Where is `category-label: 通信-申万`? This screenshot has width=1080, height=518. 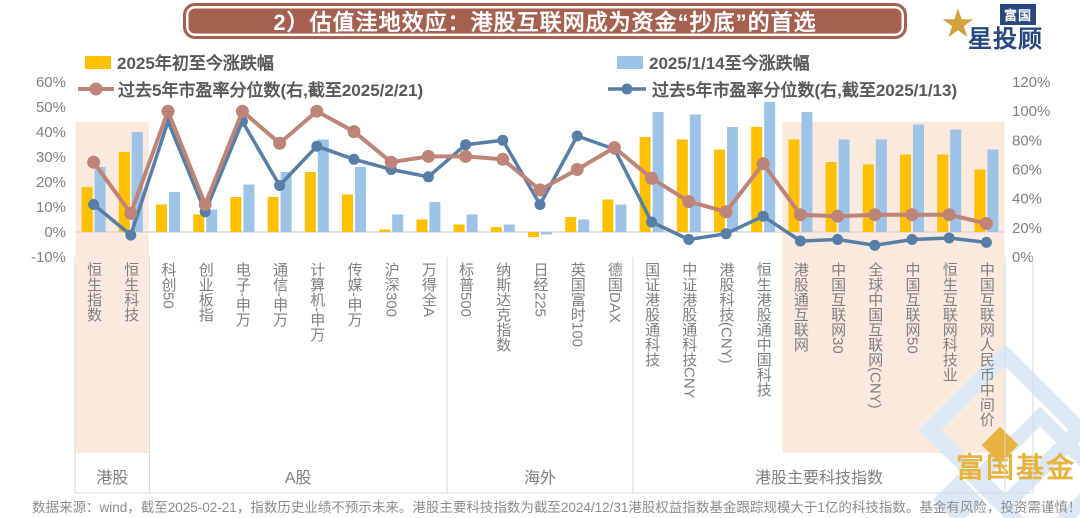 category-label: 通信-申万 is located at coordinates (279, 295).